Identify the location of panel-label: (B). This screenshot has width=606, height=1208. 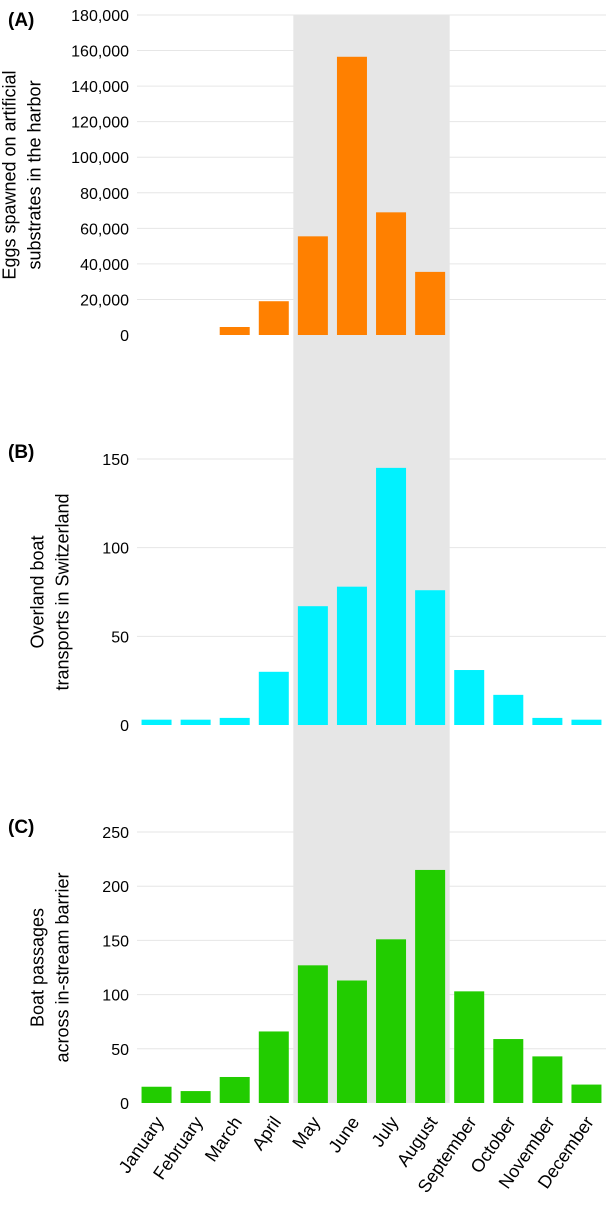
(21, 452).